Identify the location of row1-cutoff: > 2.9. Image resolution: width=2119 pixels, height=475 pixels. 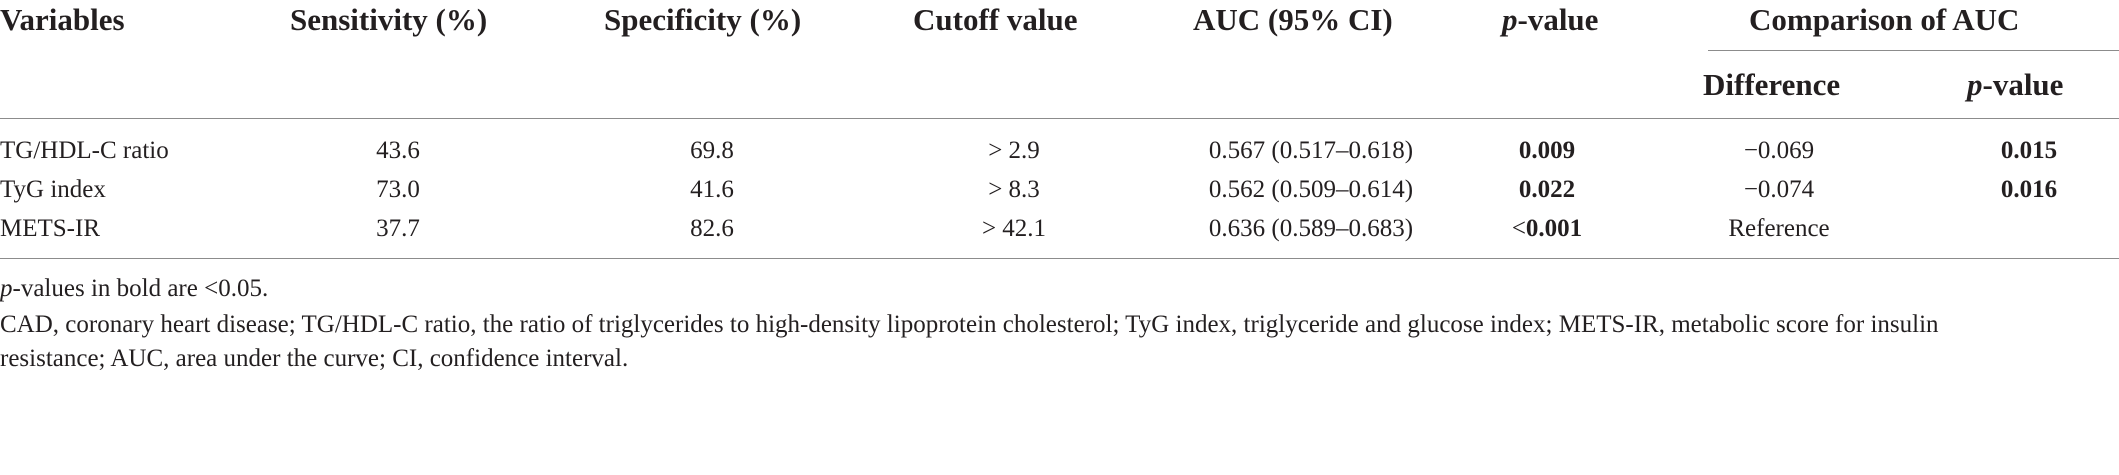
(1014, 150).